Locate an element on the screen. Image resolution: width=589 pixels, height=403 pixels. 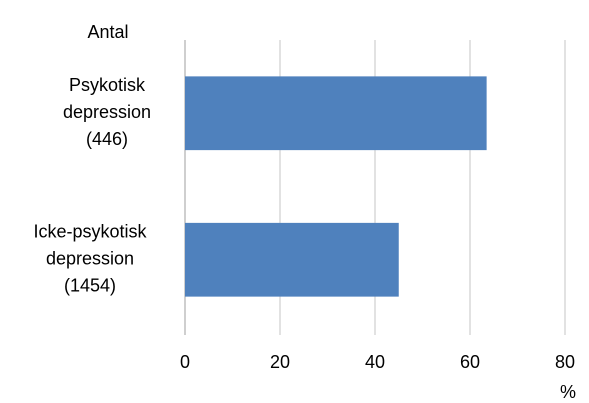
y-tick-label: (1454) is located at coordinates (90, 286).